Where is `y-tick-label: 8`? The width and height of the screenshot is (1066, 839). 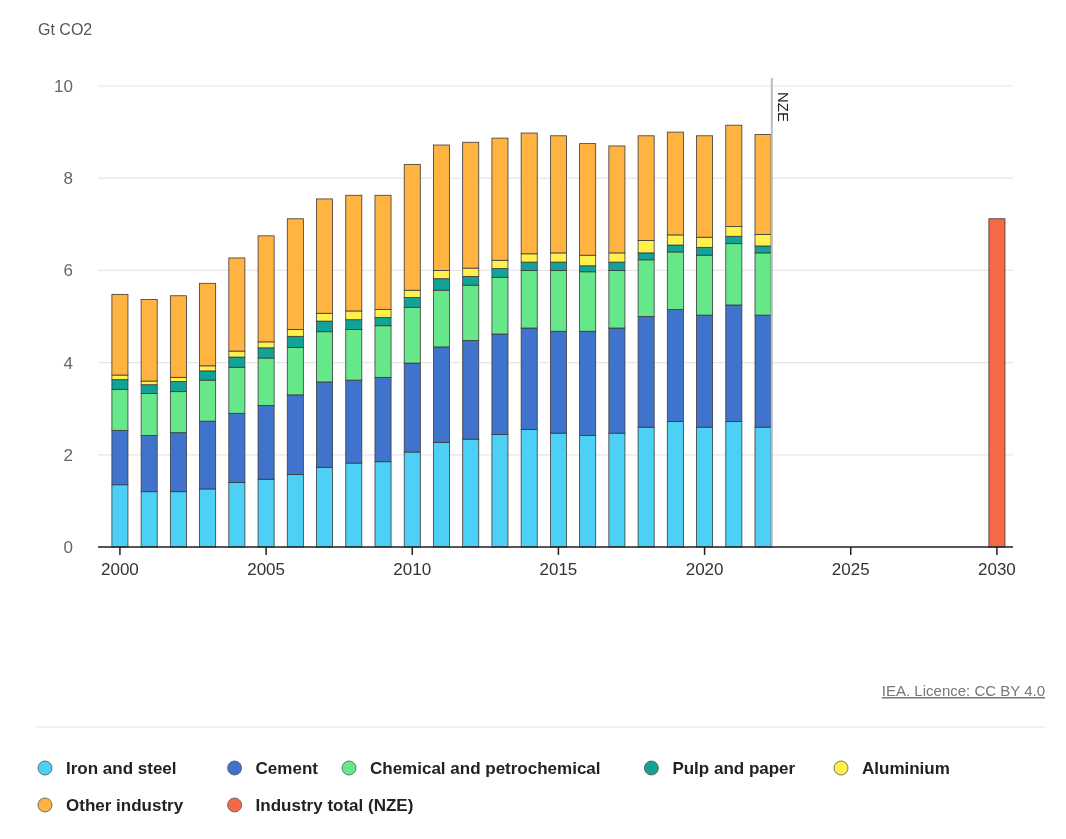 y-tick-label: 8 is located at coordinates (68, 179).